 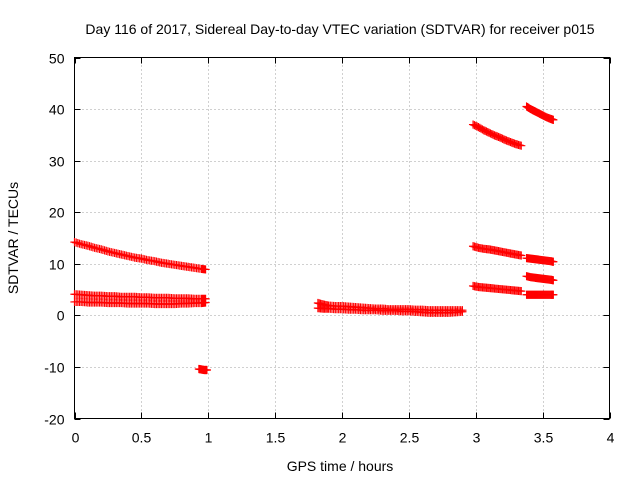 I want to click on series-seg-m, so click(x=540, y=294).